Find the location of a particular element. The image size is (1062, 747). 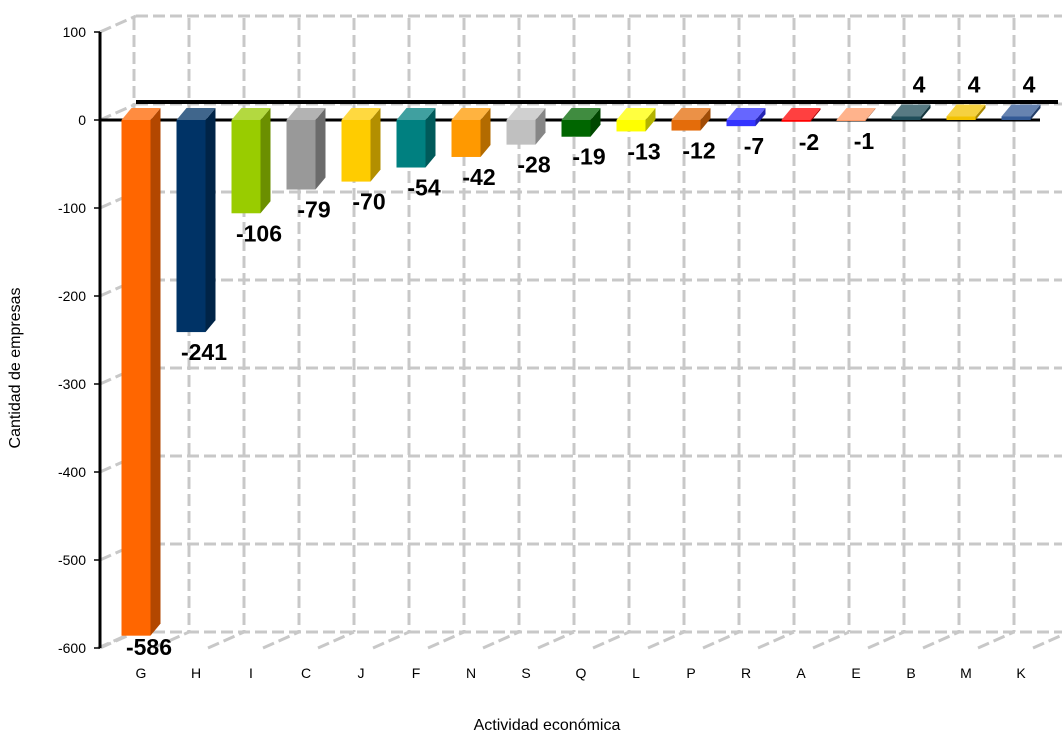

data-label: -54 is located at coordinates (423, 188).